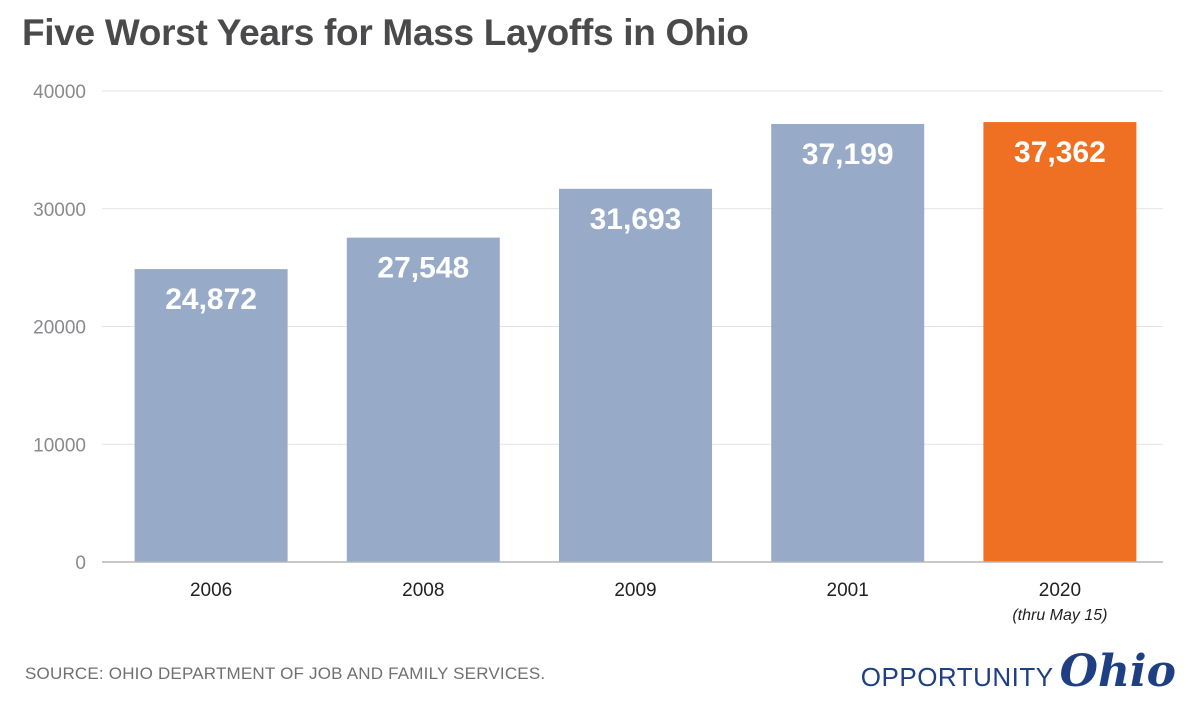 The image size is (1200, 716). I want to click on y-tick-label: 20000, so click(59, 328).